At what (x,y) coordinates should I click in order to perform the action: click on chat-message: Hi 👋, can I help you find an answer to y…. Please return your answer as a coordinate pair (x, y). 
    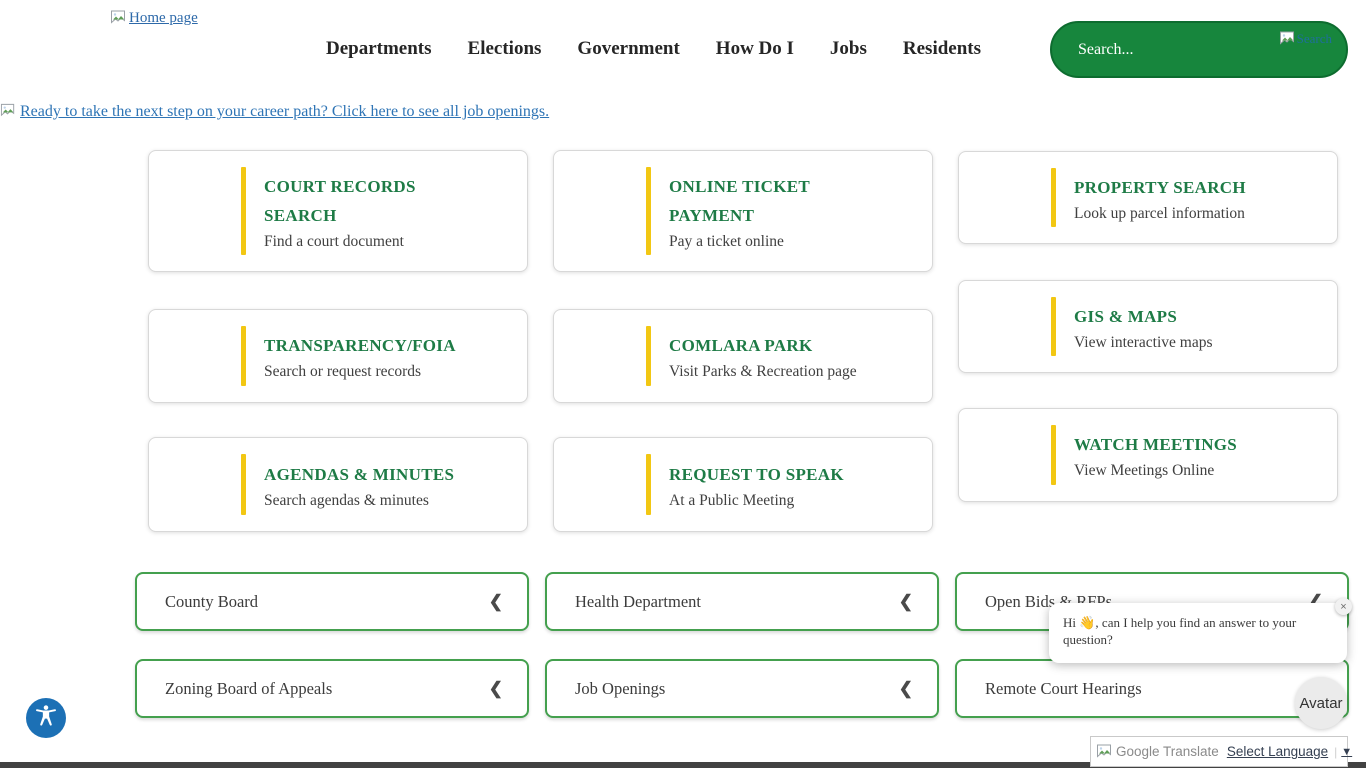
    Looking at the image, I should click on (1180, 631).